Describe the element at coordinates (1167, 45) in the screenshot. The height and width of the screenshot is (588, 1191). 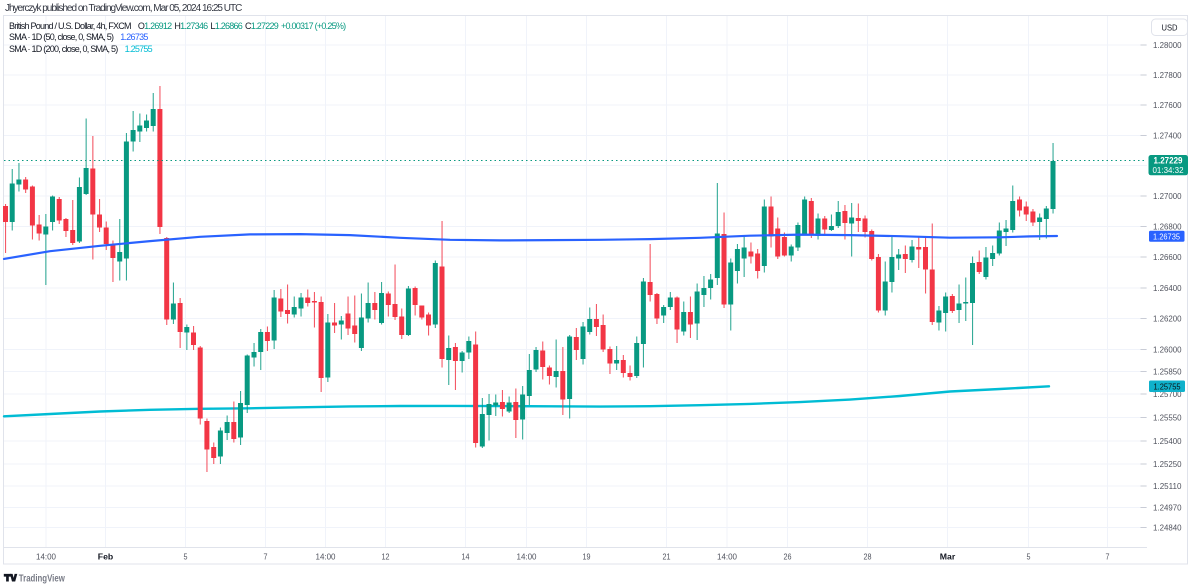
I see `svg-text: 1.28000` at that location.